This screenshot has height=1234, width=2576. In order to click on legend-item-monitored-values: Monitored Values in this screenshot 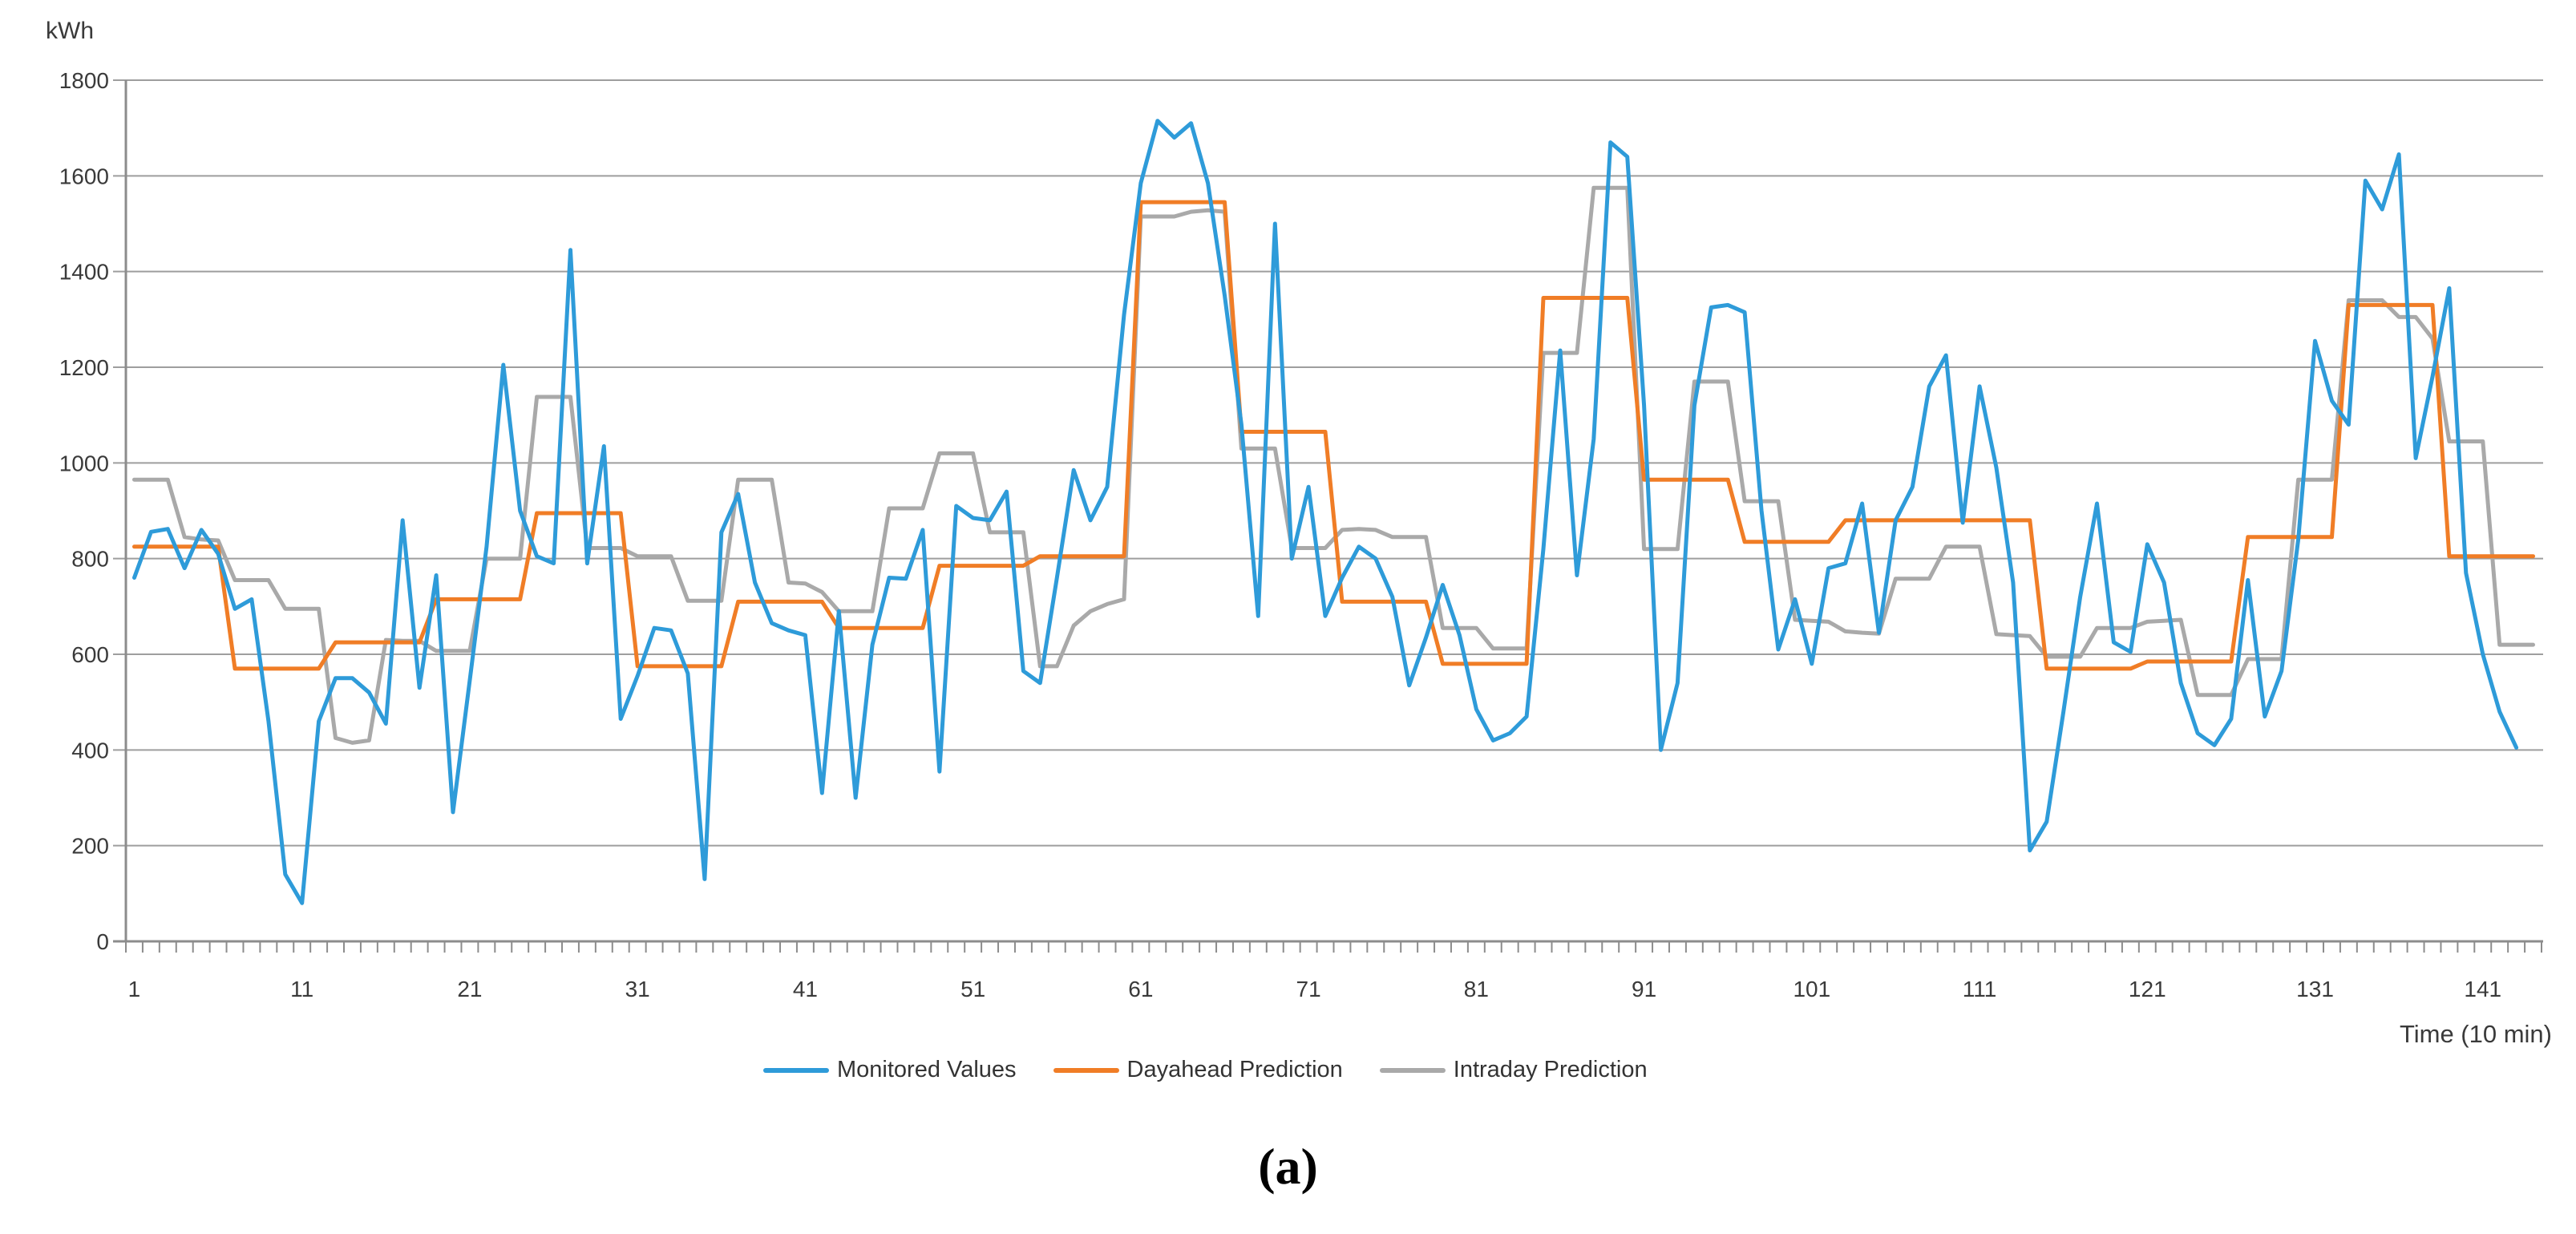, I will do `click(890, 1070)`.